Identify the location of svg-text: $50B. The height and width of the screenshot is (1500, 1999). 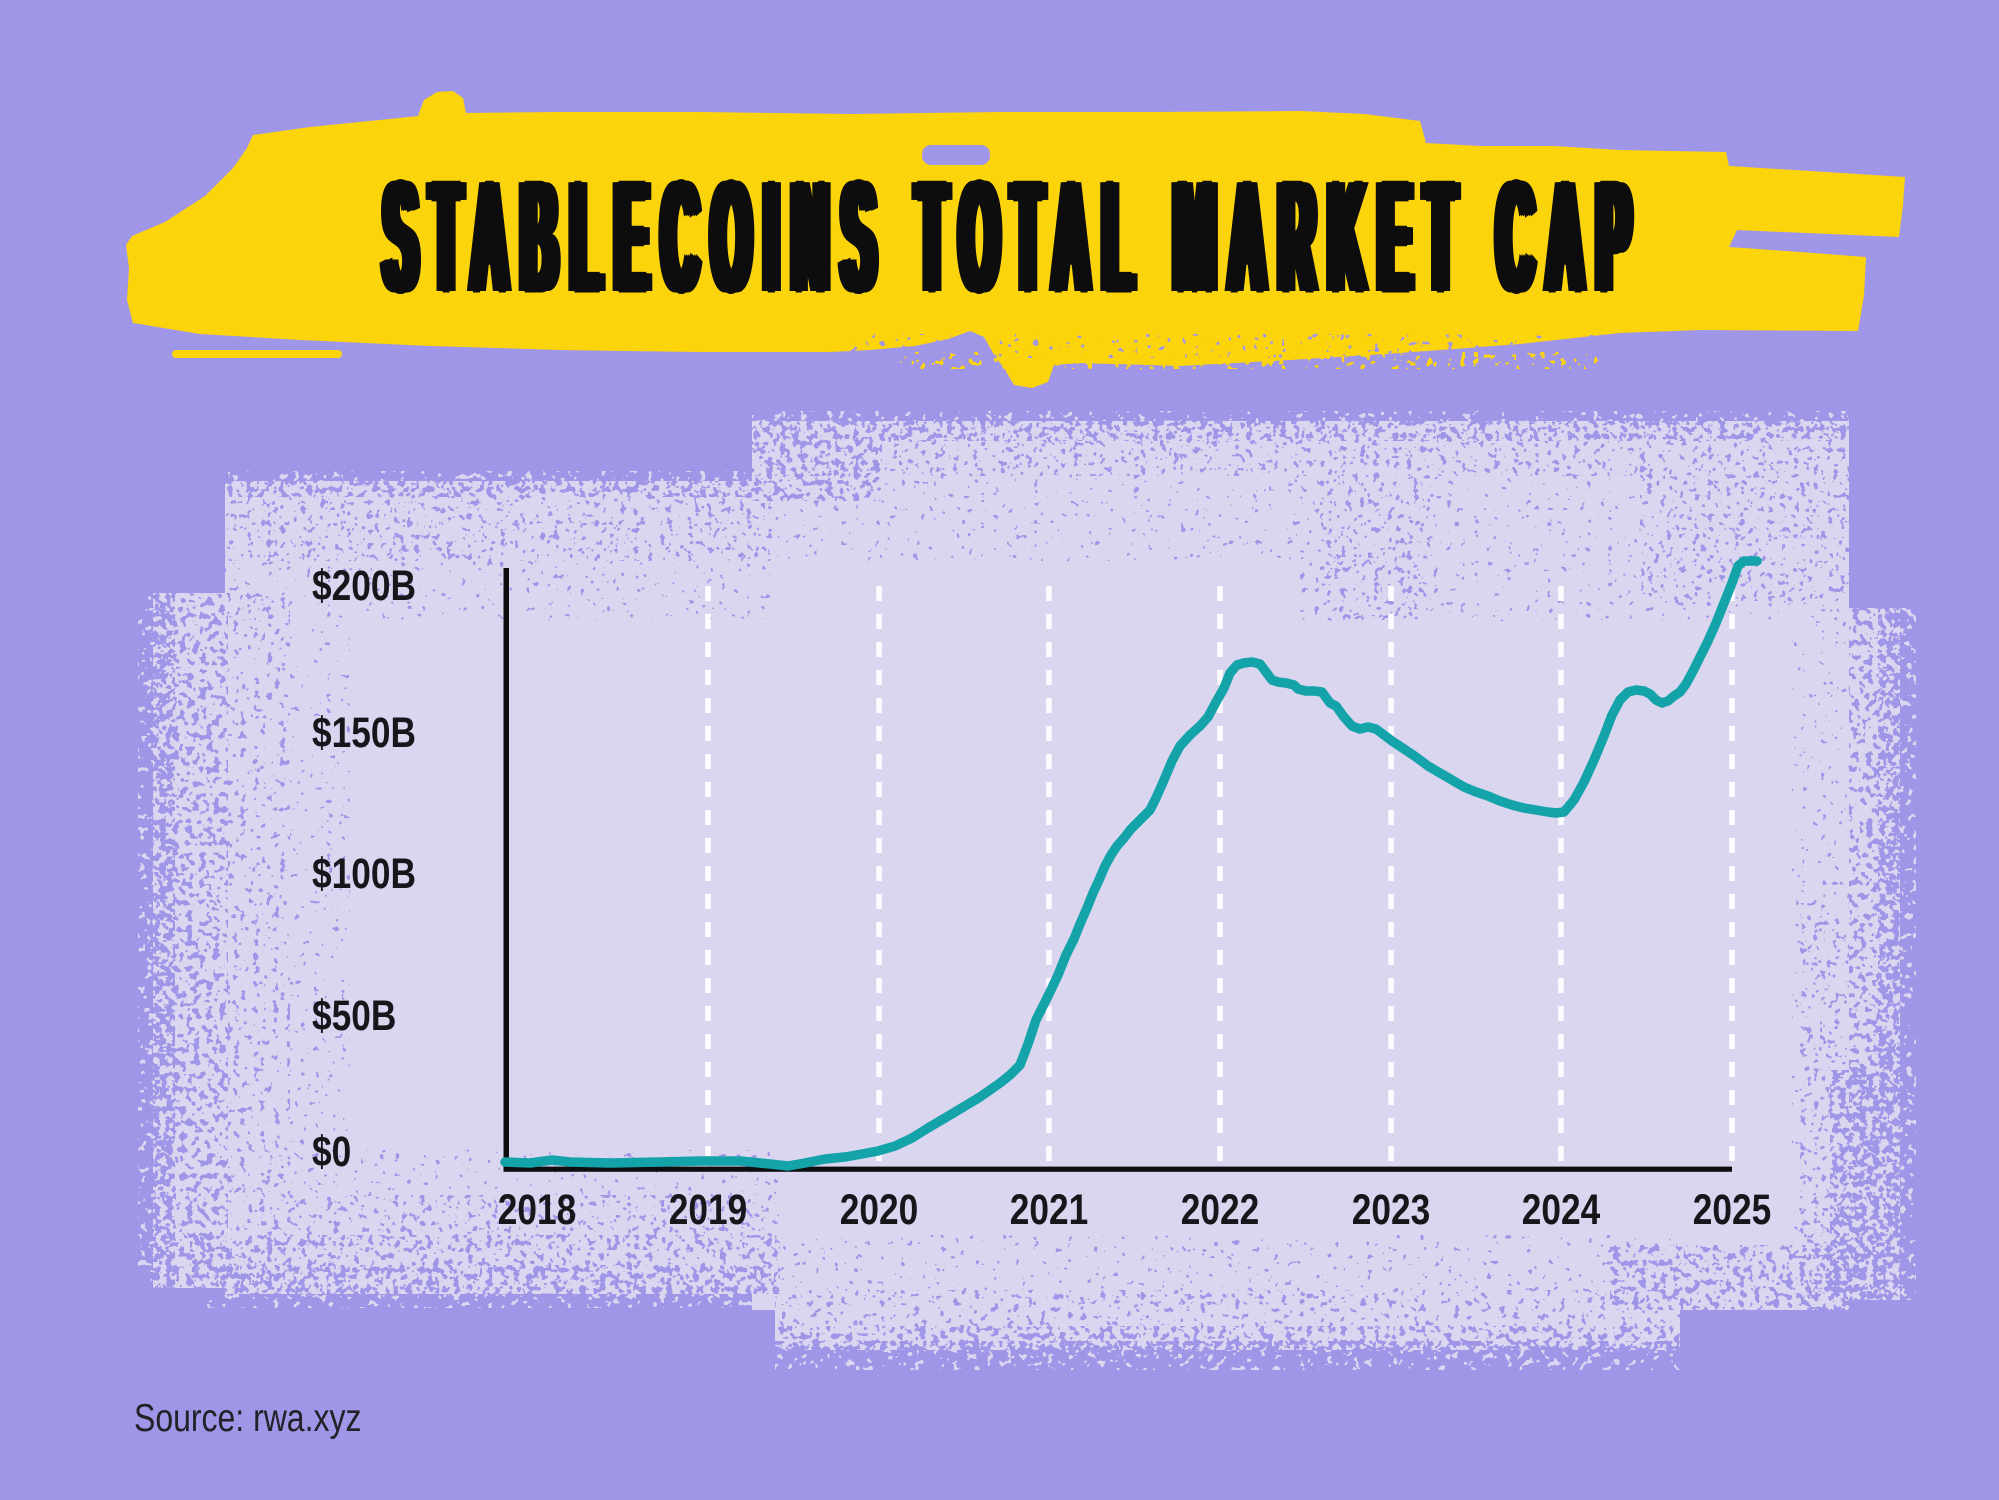
(354, 1016).